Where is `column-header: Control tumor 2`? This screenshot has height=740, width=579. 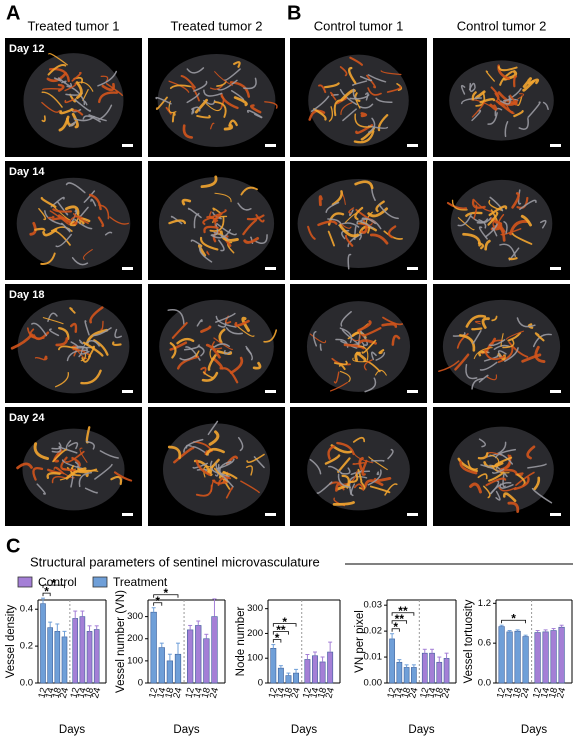 column-header: Control tumor 2 is located at coordinates (502, 25).